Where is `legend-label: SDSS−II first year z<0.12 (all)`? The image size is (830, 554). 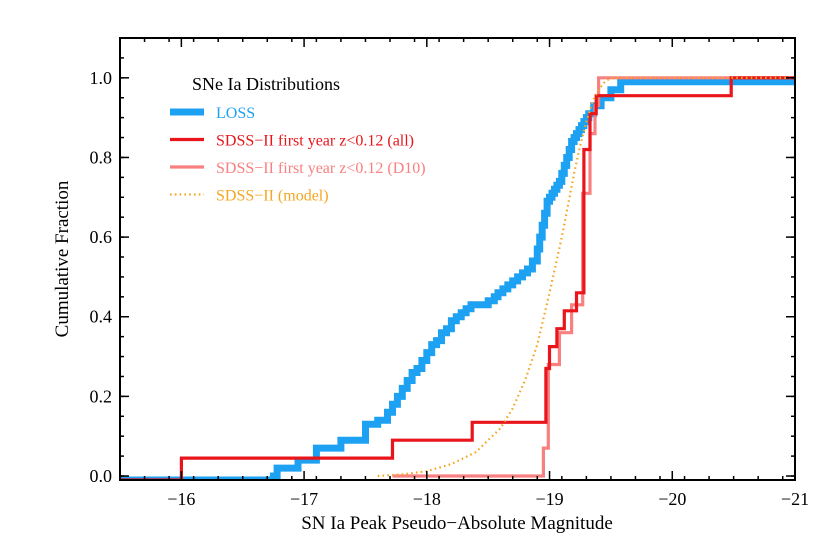 legend-label: SDSS−II first year z<0.12 (all) is located at coordinates (315, 141).